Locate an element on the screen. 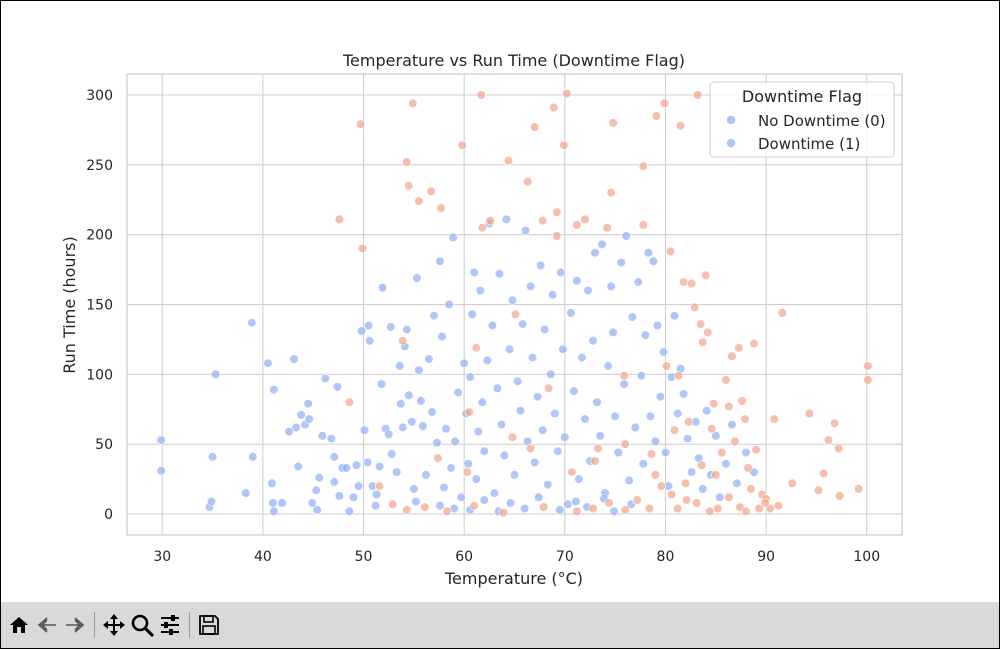 This screenshot has width=1000, height=649. configure-subplots-button is located at coordinates (170, 625).